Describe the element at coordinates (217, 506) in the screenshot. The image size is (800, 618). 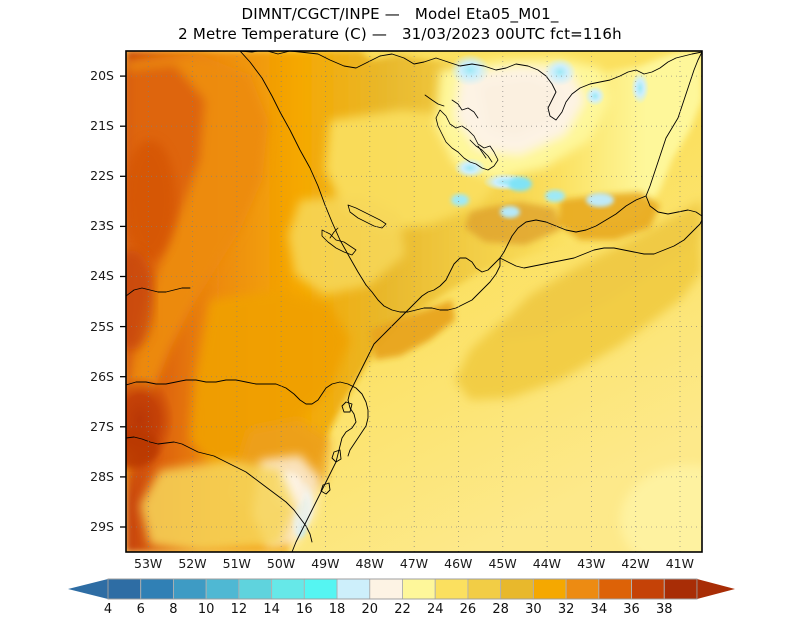
I see `south-region-field` at that location.